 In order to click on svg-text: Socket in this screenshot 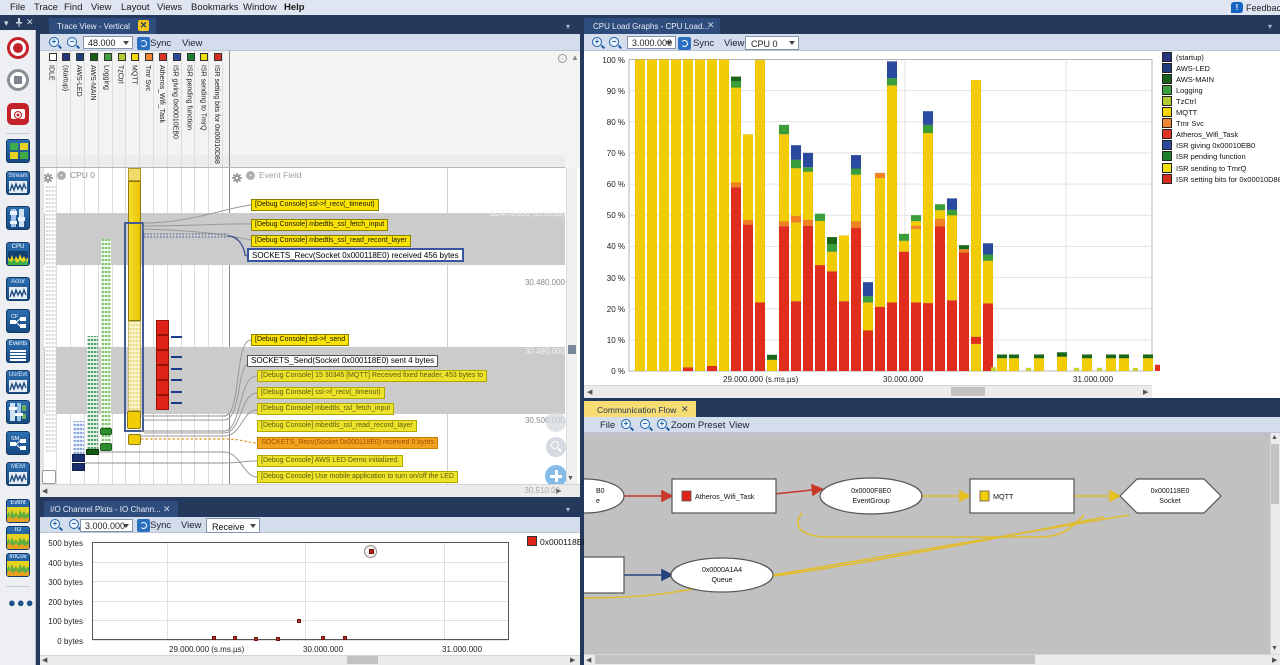, I will do `click(1169, 501)`.